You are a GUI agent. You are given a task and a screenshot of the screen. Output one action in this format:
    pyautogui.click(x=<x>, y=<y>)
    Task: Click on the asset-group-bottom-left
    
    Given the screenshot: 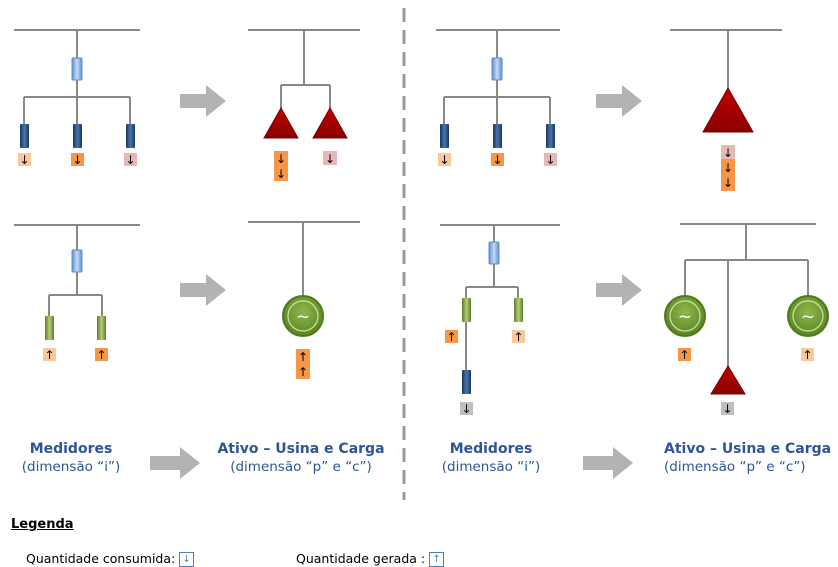 What is the action you would take?
    pyautogui.click(x=304, y=259)
    